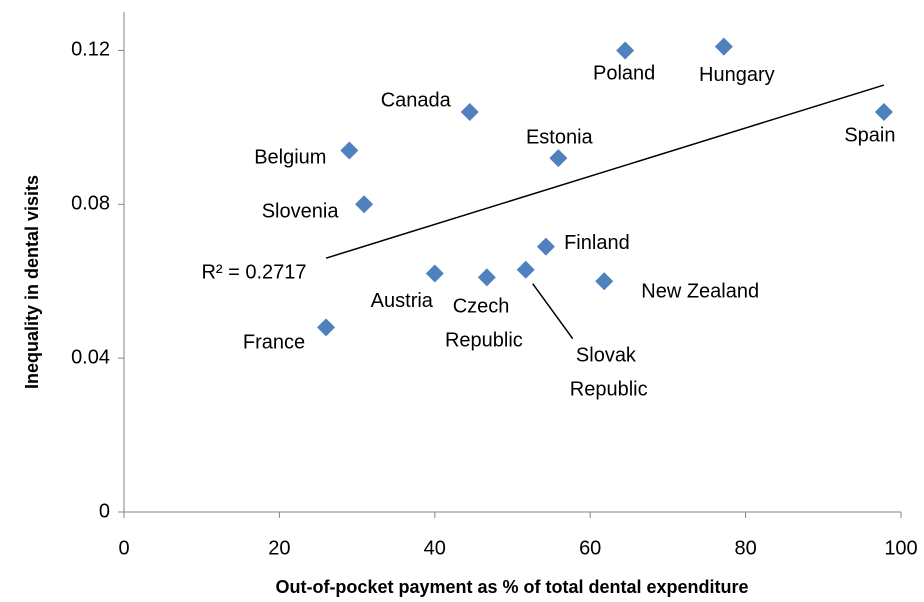 This screenshot has width=924, height=602. What do you see at coordinates (435, 548) in the screenshot?
I see `x-tick-label: 40` at bounding box center [435, 548].